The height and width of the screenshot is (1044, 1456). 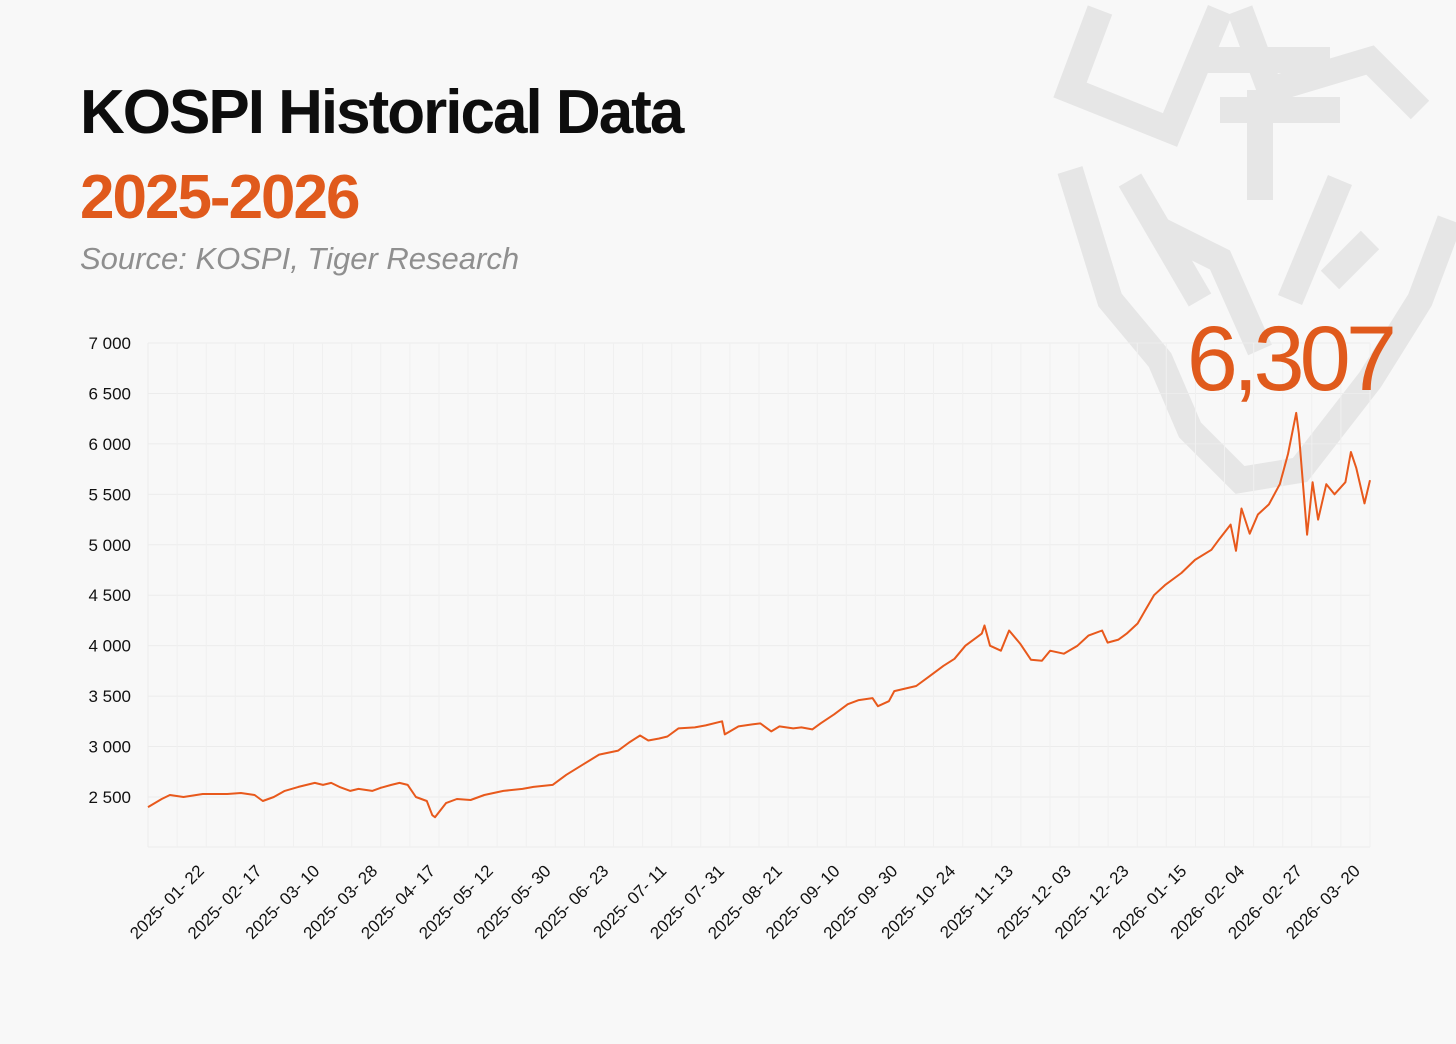 I want to click on chart-title: KOSPI Historical Data, so click(x=382, y=112).